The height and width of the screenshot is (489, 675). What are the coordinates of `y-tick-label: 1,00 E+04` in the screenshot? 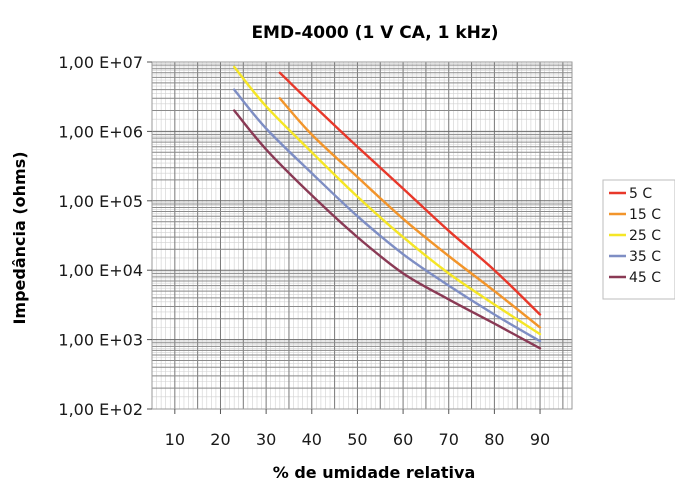 It's located at (100, 270).